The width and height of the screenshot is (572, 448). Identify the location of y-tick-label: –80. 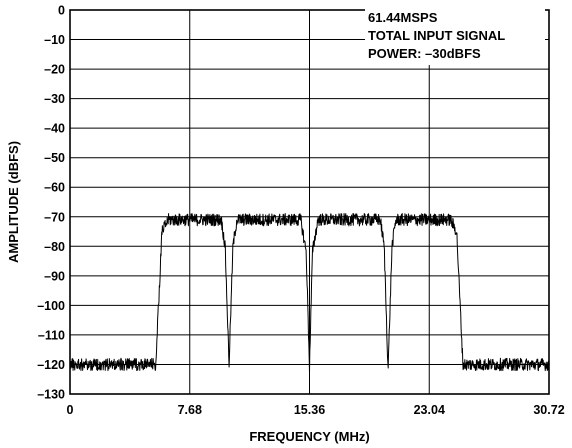
(54, 247).